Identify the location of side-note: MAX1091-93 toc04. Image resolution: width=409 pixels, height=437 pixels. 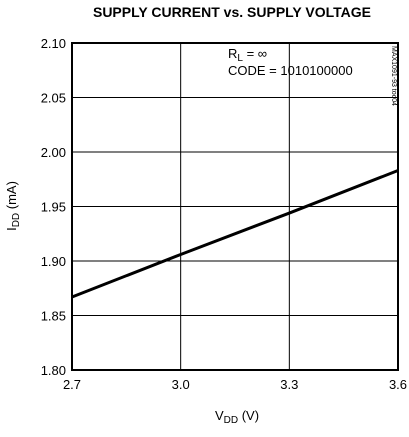
(393, 76).